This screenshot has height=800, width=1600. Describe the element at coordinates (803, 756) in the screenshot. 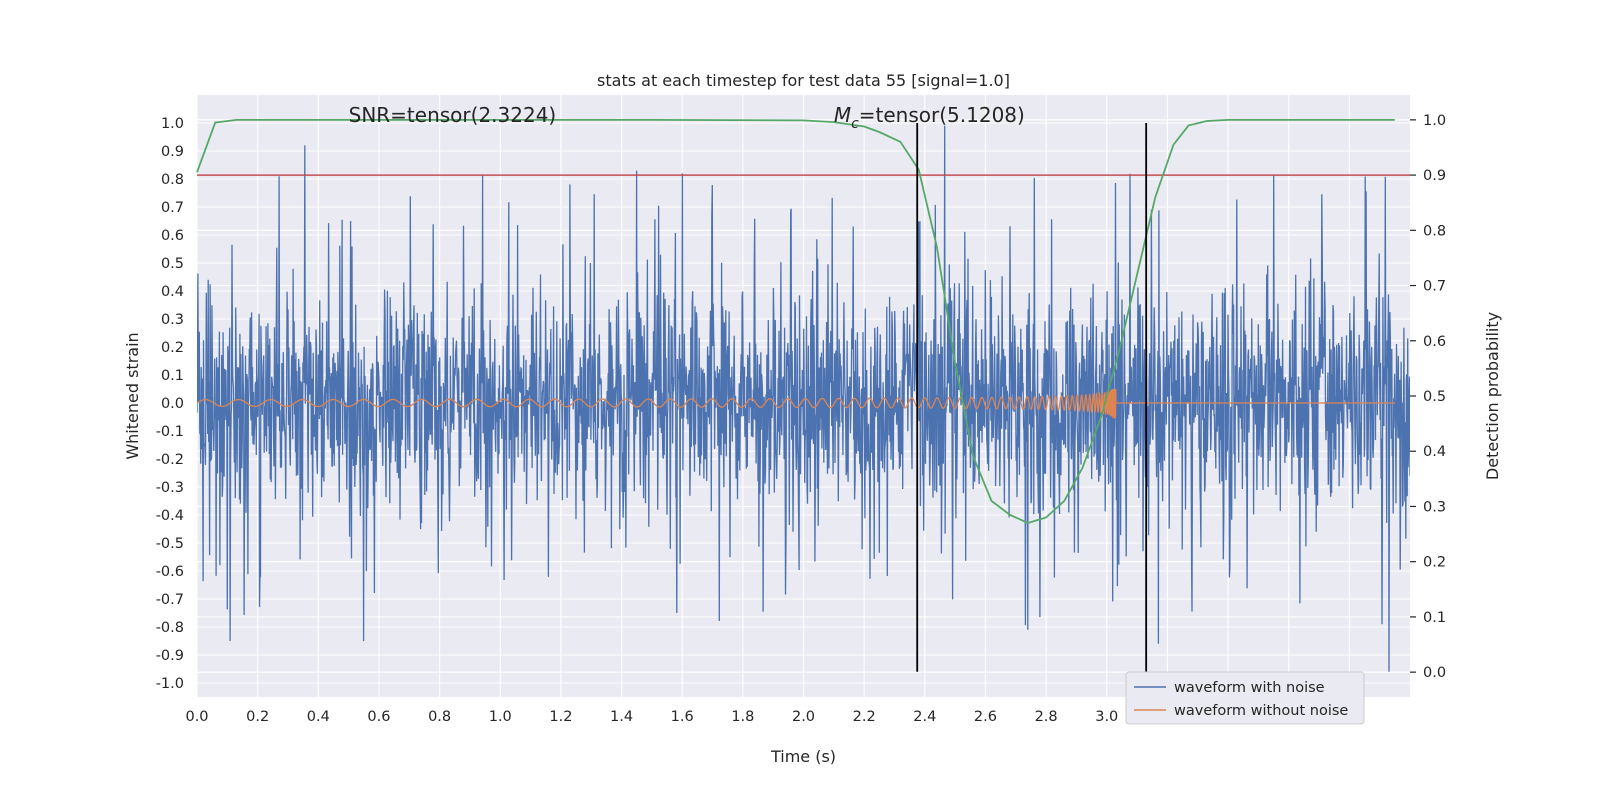

I see `x-axis-label: Time (s)` at that location.